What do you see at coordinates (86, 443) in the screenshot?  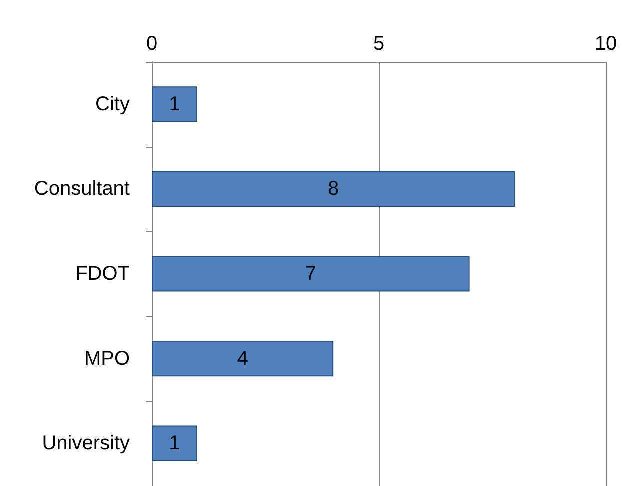 I see `y-tick-label: University` at bounding box center [86, 443].